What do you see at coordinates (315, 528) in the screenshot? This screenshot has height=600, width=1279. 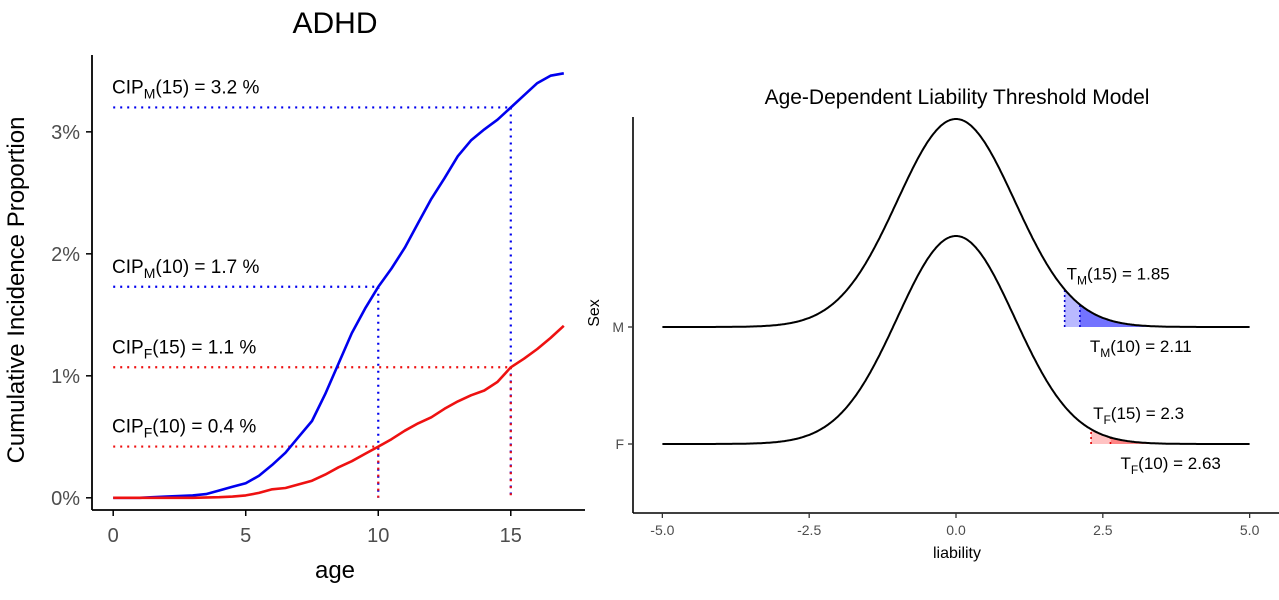 I see `cip-x-ticks: 0 5 10 15` at bounding box center [315, 528].